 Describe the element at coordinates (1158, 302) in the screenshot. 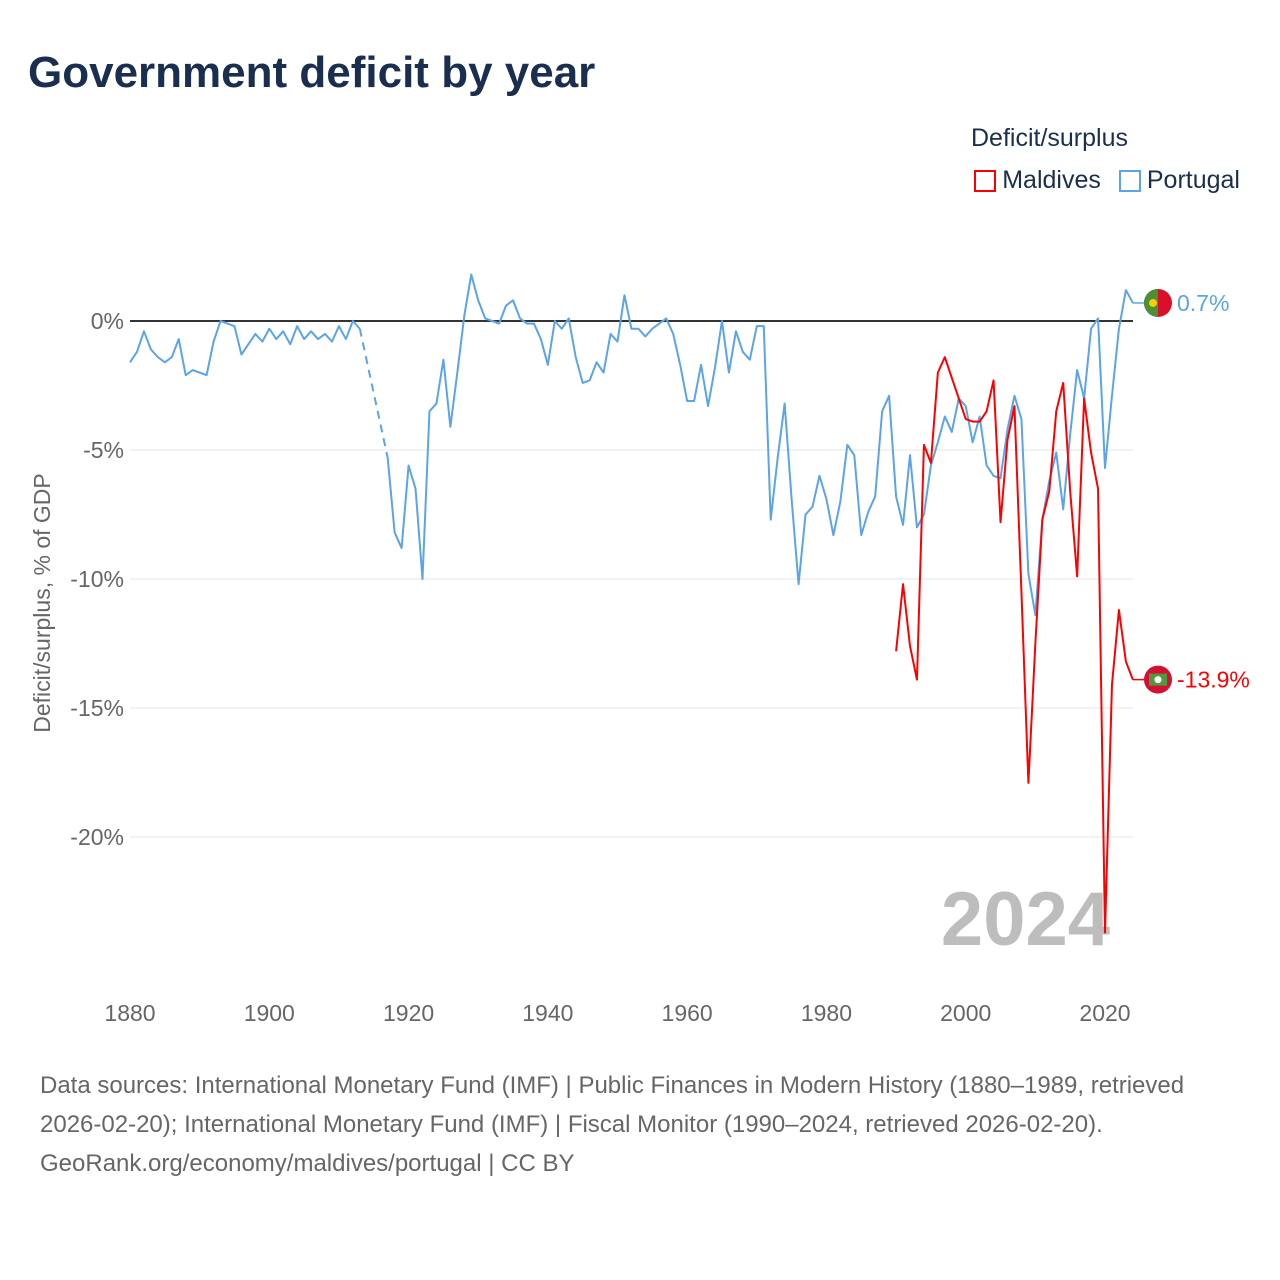

I see `portugal-flag-icon` at that location.